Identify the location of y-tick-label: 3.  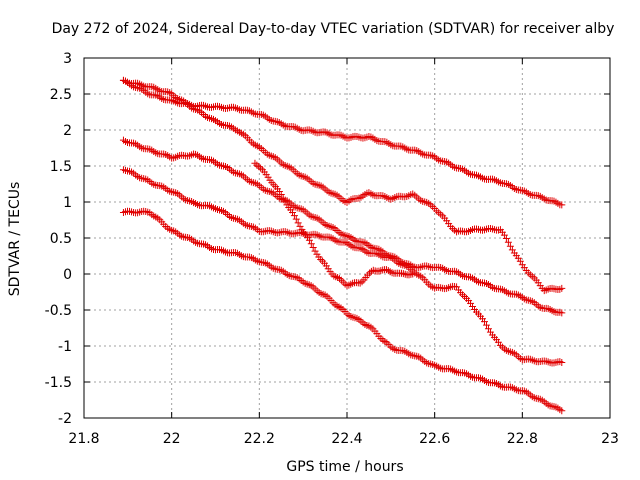
(67, 59).